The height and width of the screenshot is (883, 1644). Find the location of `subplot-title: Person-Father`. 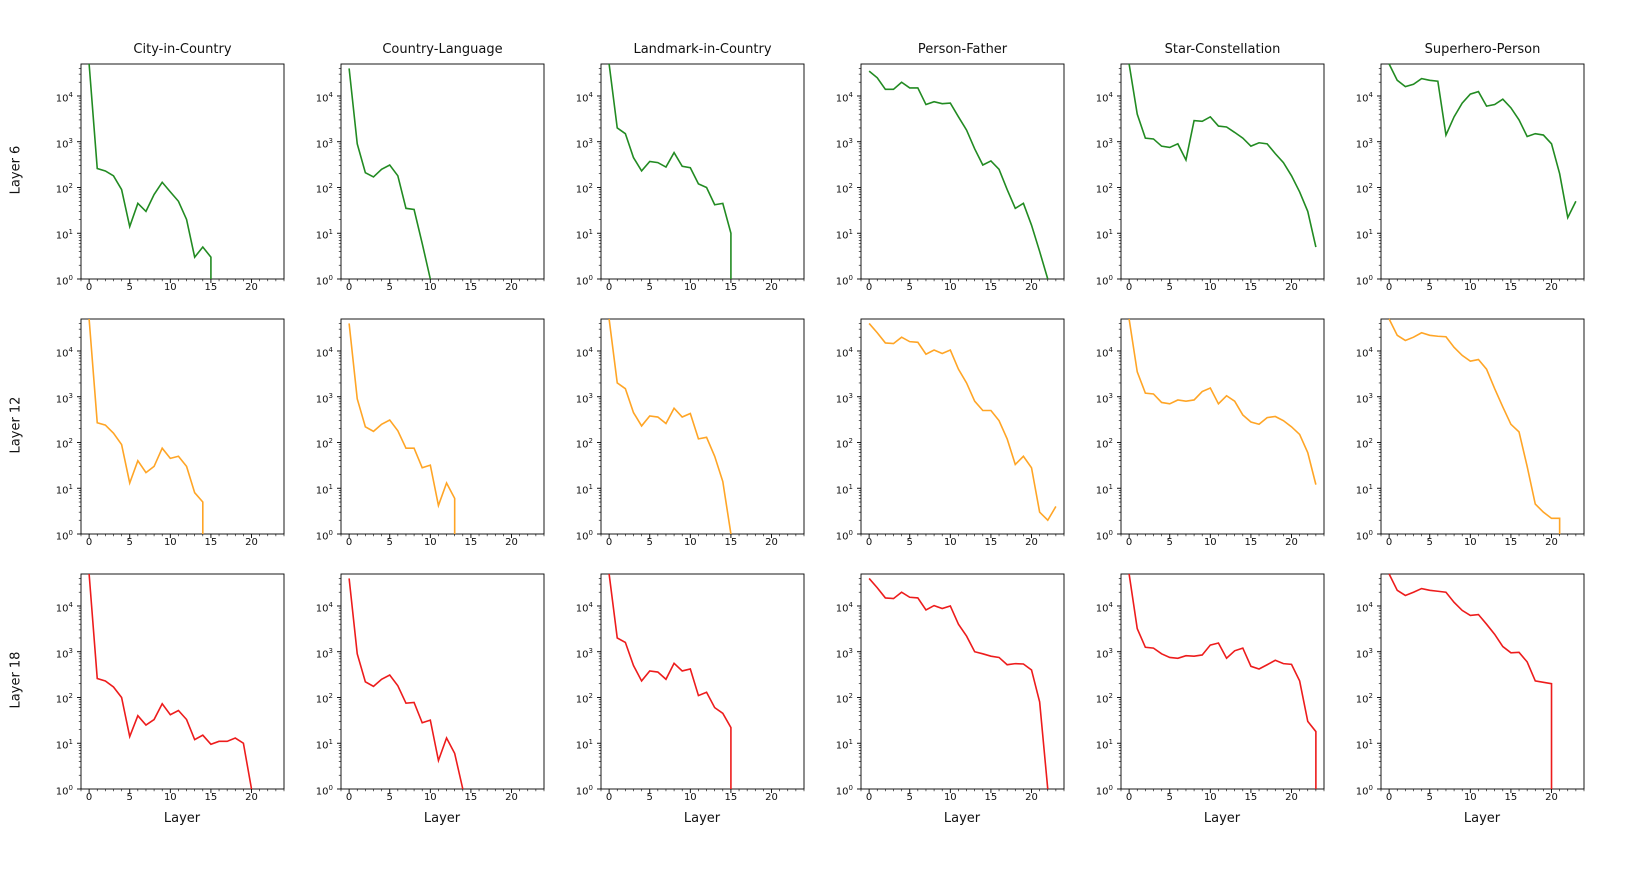

subplot-title: Person-Father is located at coordinates (962, 49).